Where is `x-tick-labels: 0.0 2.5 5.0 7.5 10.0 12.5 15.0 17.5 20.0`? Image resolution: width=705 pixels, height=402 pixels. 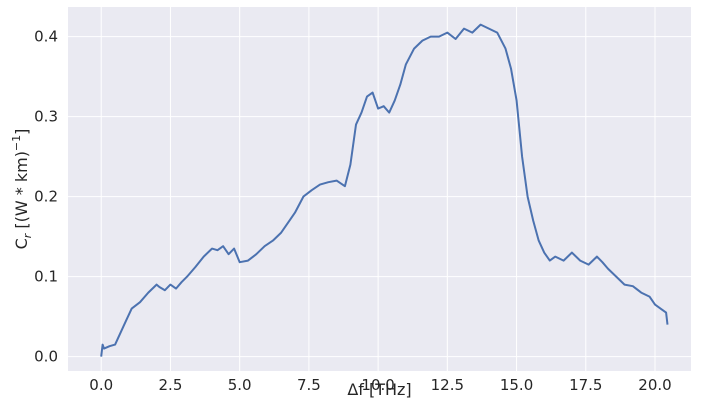
x-tick-labels: 0.0 2.5 5.0 7.5 10.0 12.5 15.0 17.5 20.0 is located at coordinates (380, 385).